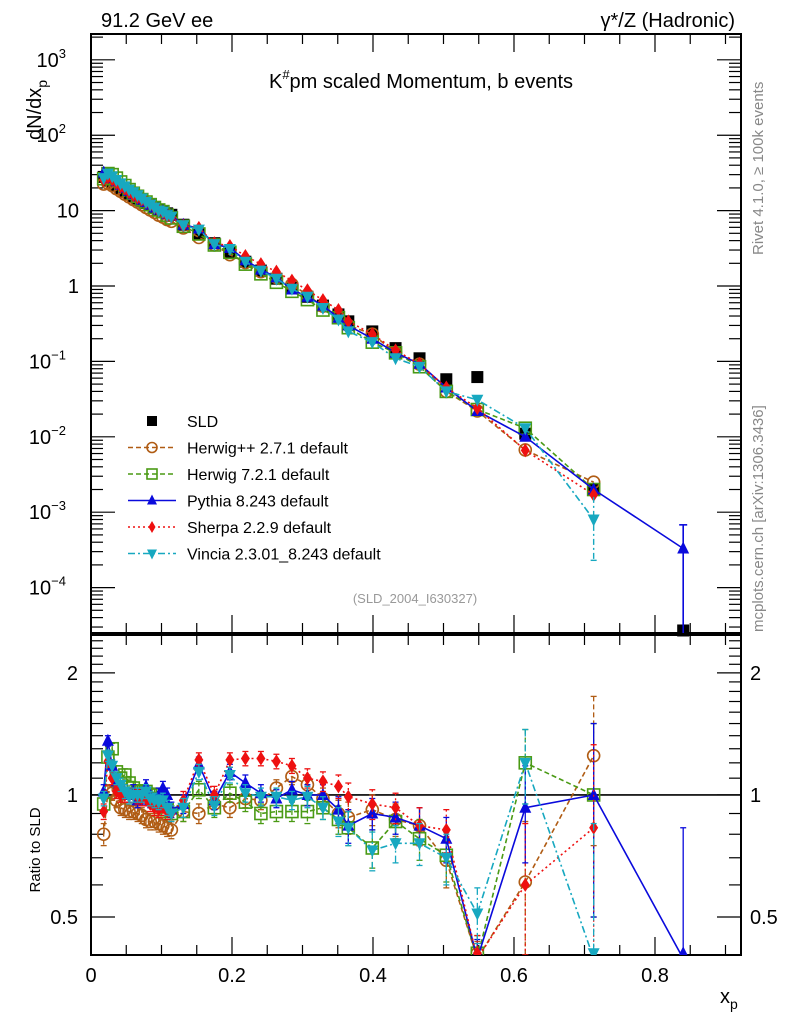 The width and height of the screenshot is (786, 1024). Describe the element at coordinates (58, 430) in the screenshot. I see `main-ytick-exp: −2` at that location.